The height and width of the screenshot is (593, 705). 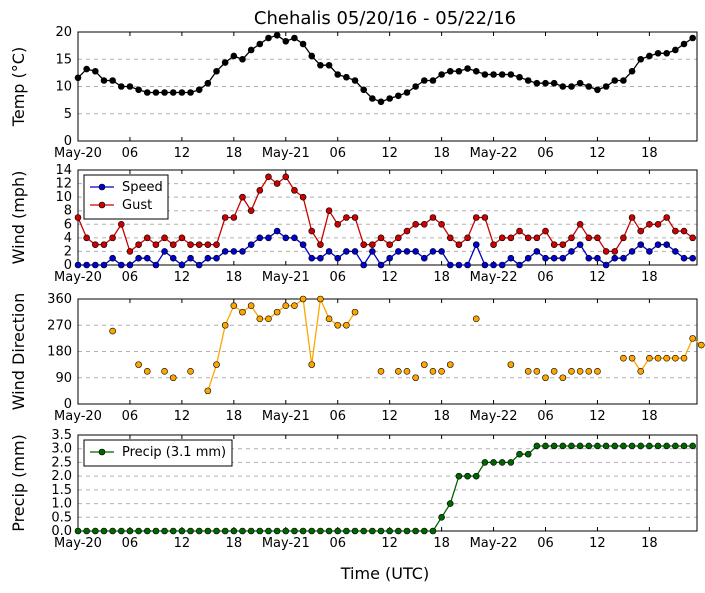 I want to click on y-tick-label: 0.0, so click(x=61, y=531).